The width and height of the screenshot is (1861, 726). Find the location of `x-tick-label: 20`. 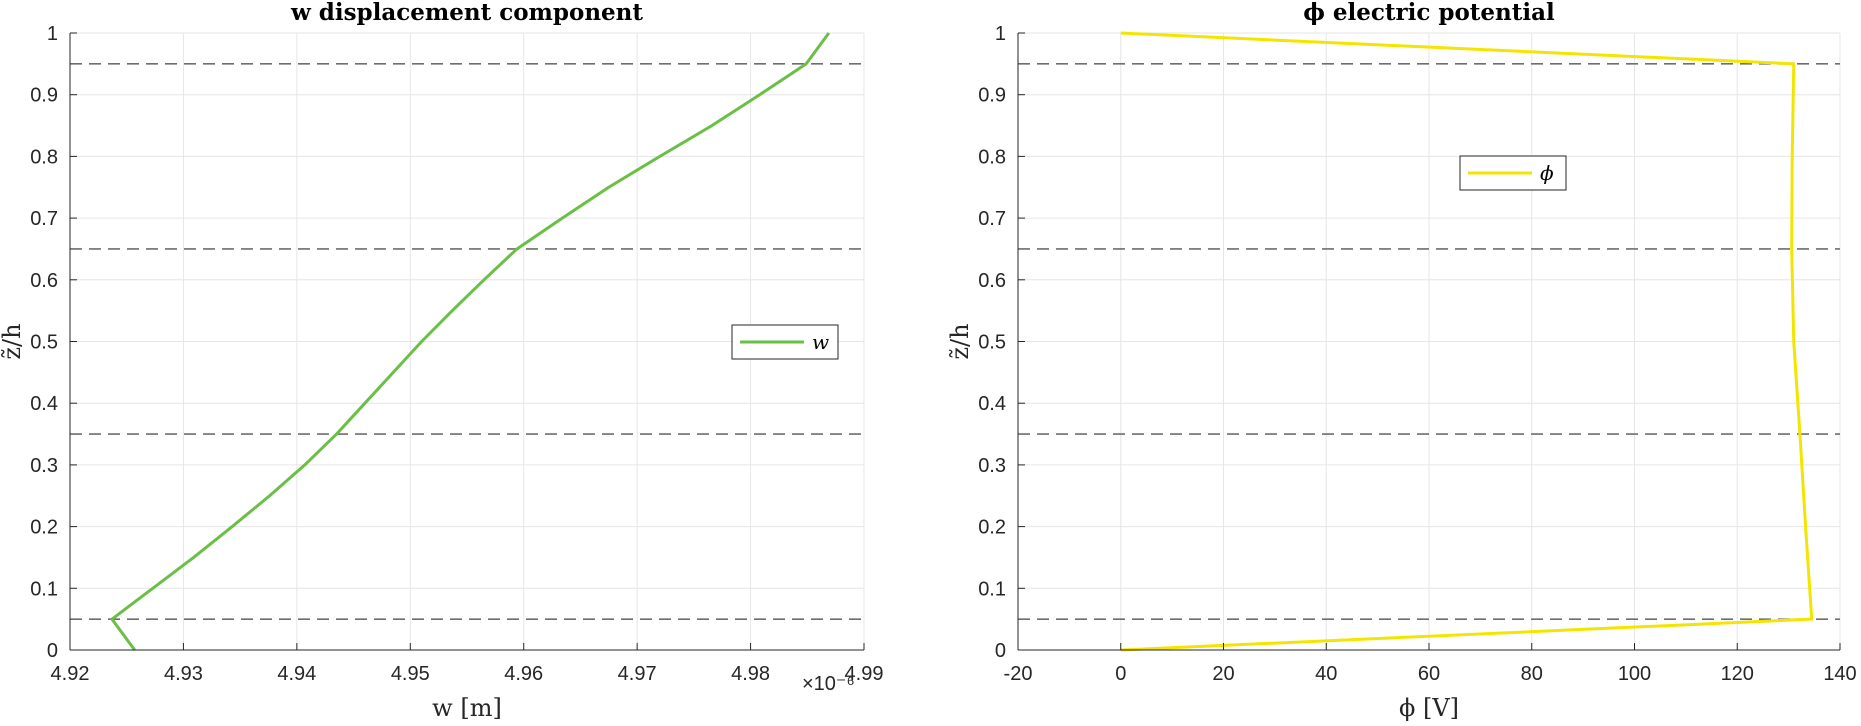

x-tick-label: 20 is located at coordinates (1223, 674).